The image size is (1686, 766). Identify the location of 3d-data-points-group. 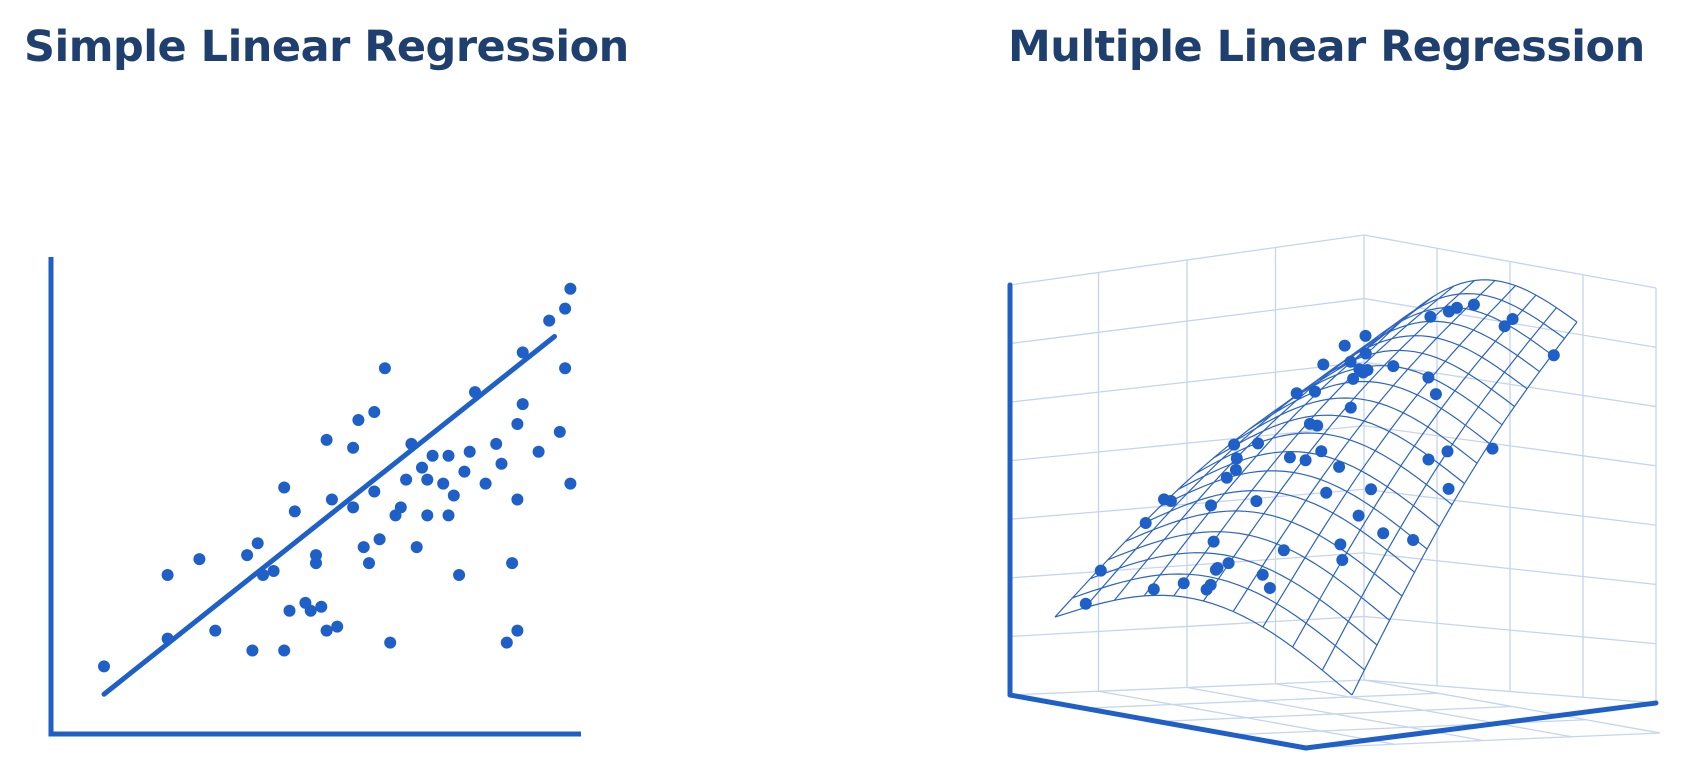
(1319, 454).